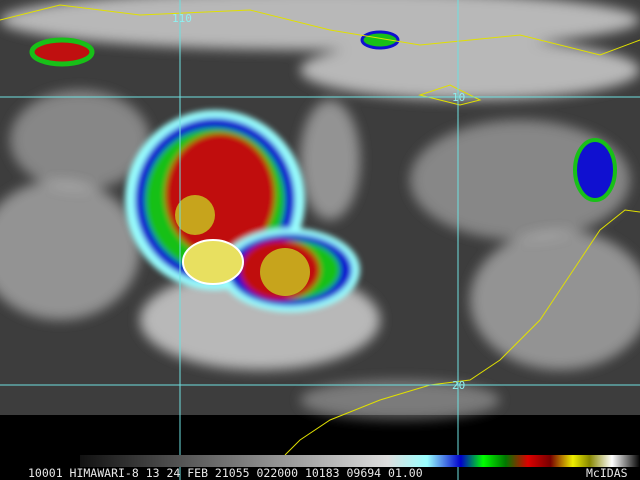 This screenshot has height=480, width=640. What do you see at coordinates (360, 461) in the screenshot?
I see `color-scale` at bounding box center [360, 461].